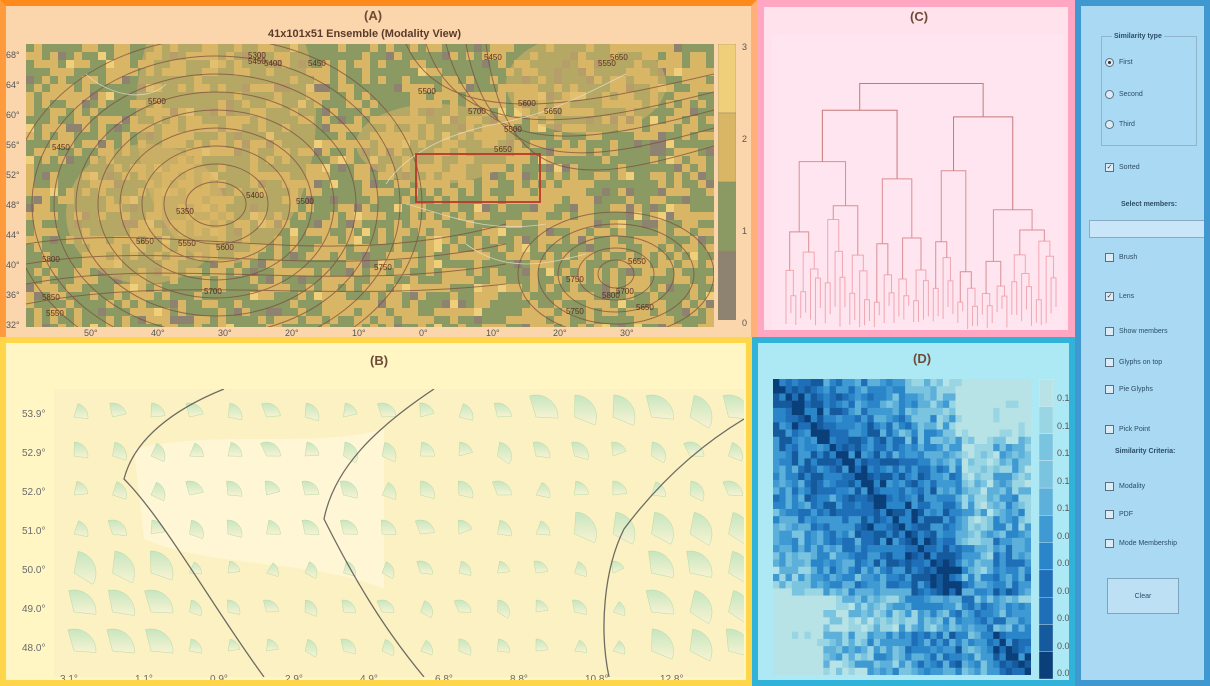  What do you see at coordinates (13, 85) in the screenshot?
I see `map-y-tick: 64°` at bounding box center [13, 85].